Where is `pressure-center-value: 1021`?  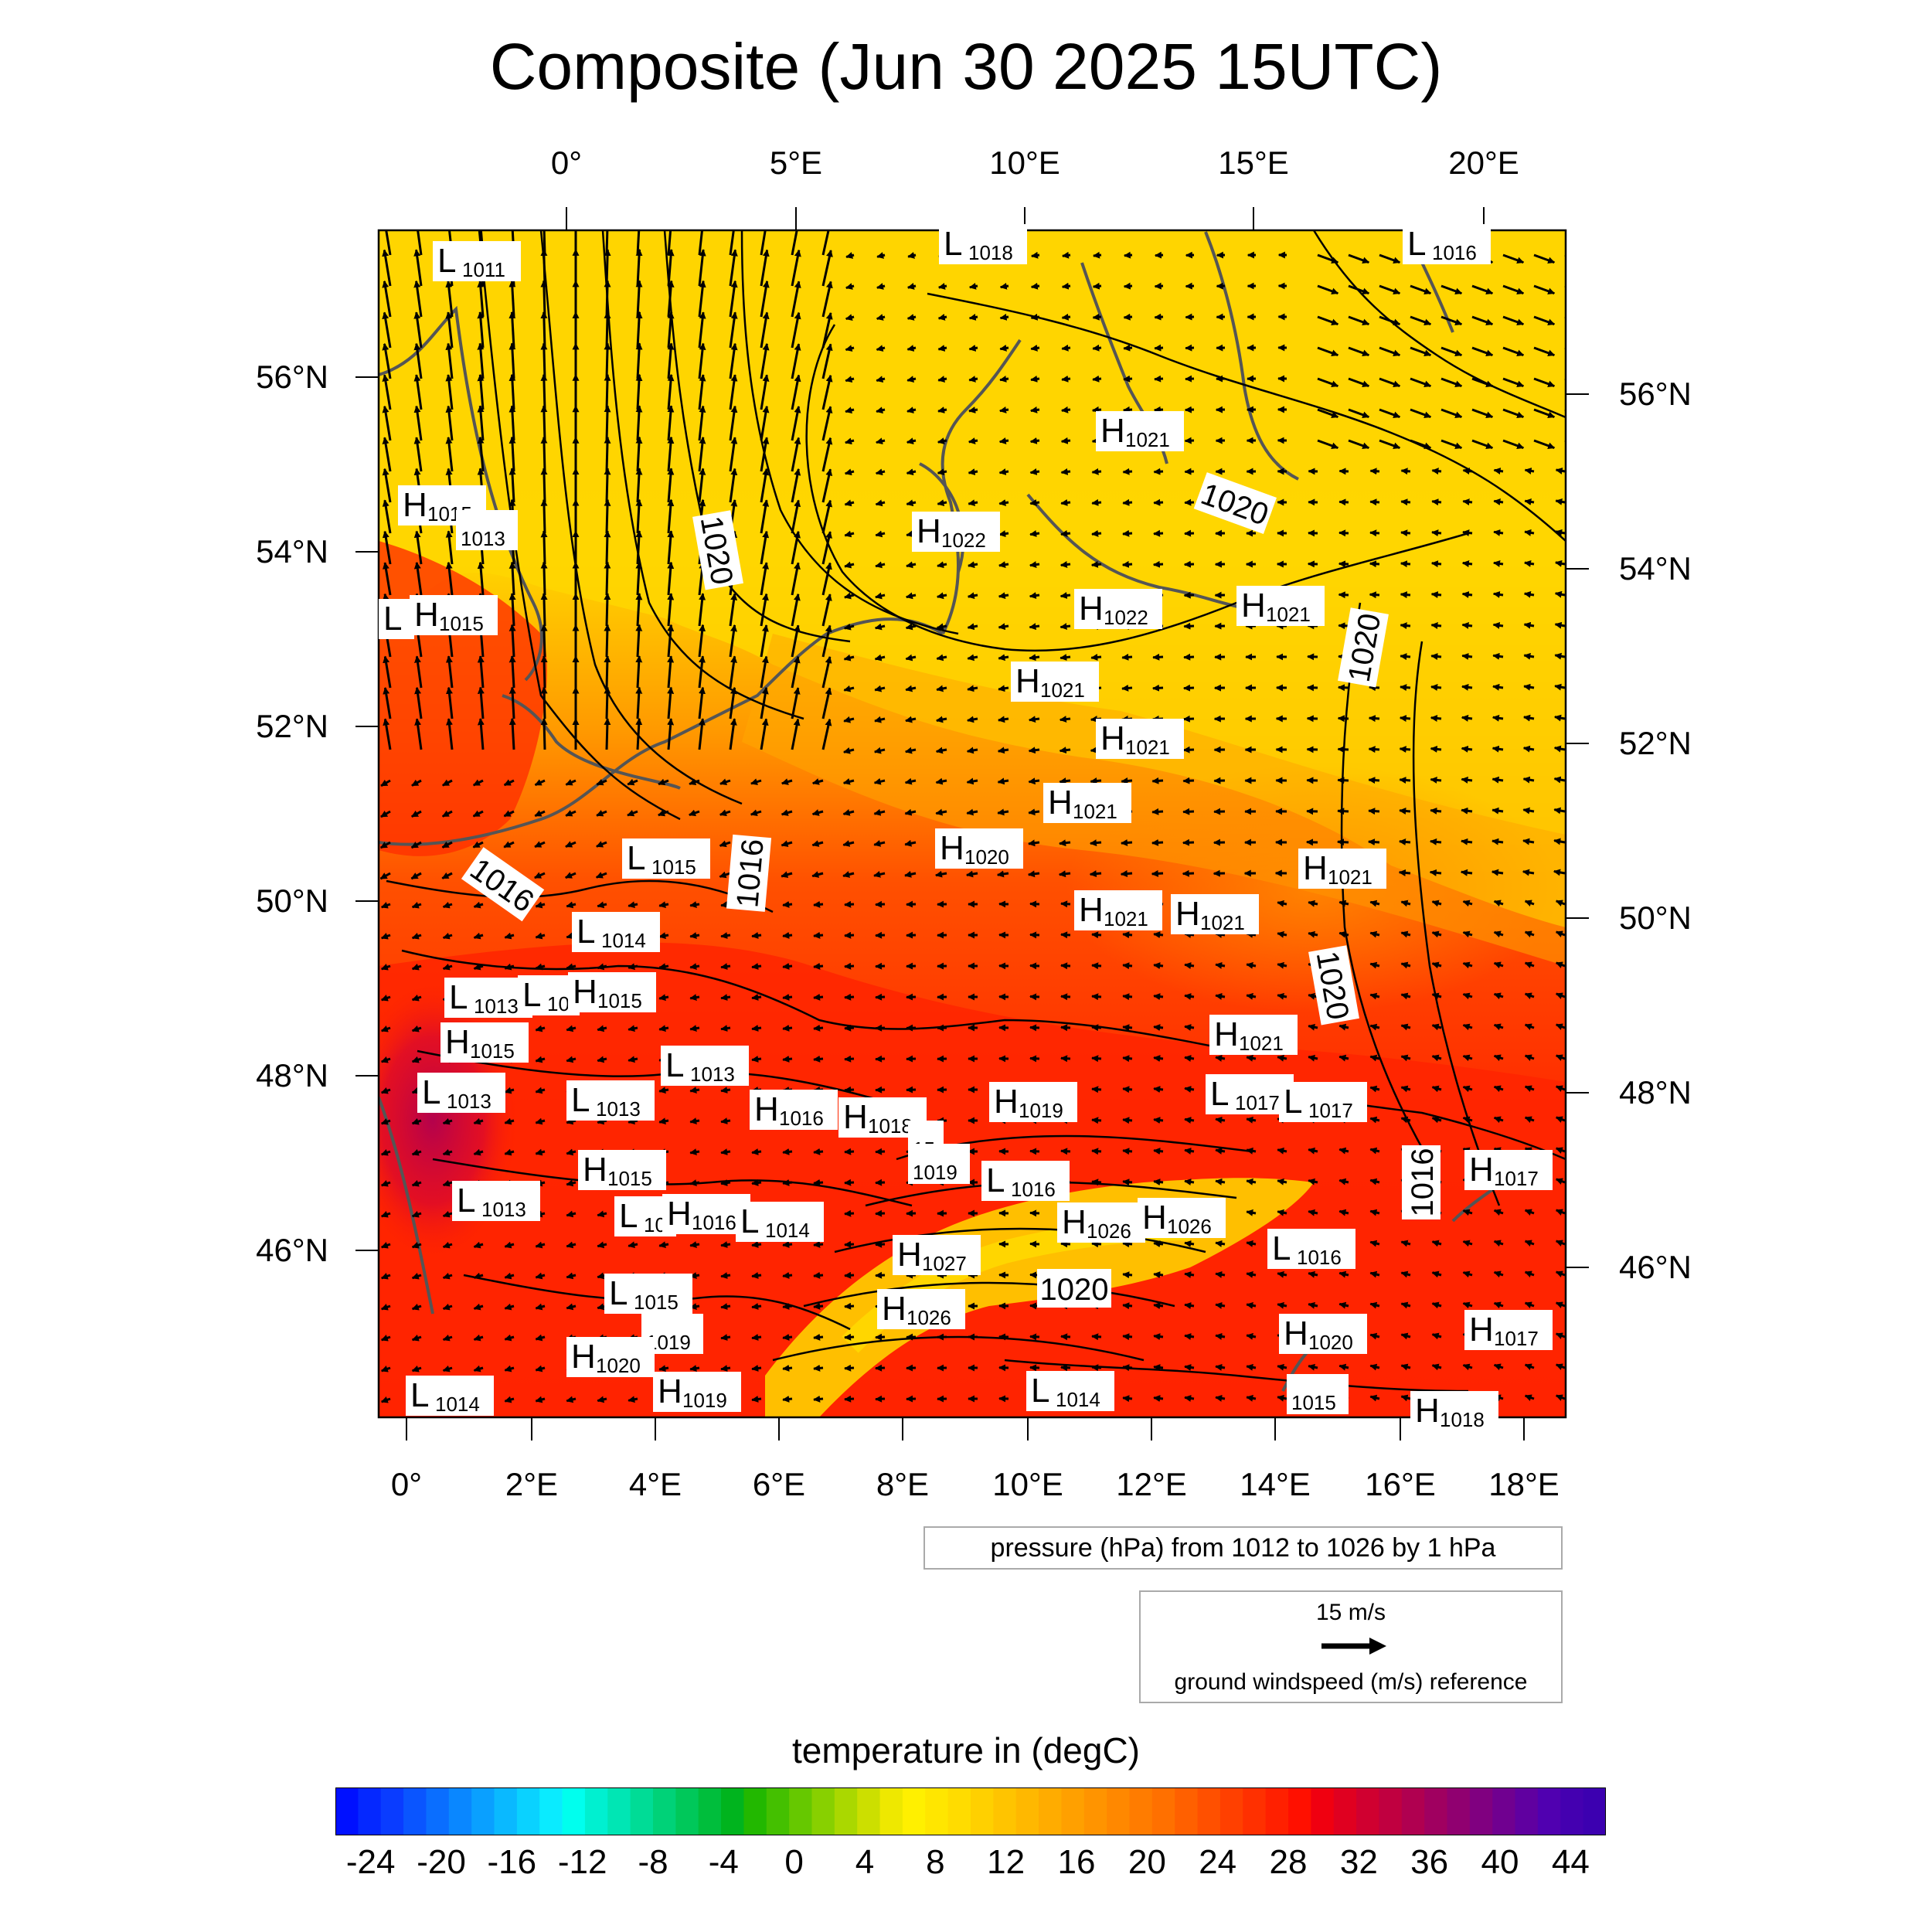
pressure-center-value: 1021 is located at coordinates (1222, 922).